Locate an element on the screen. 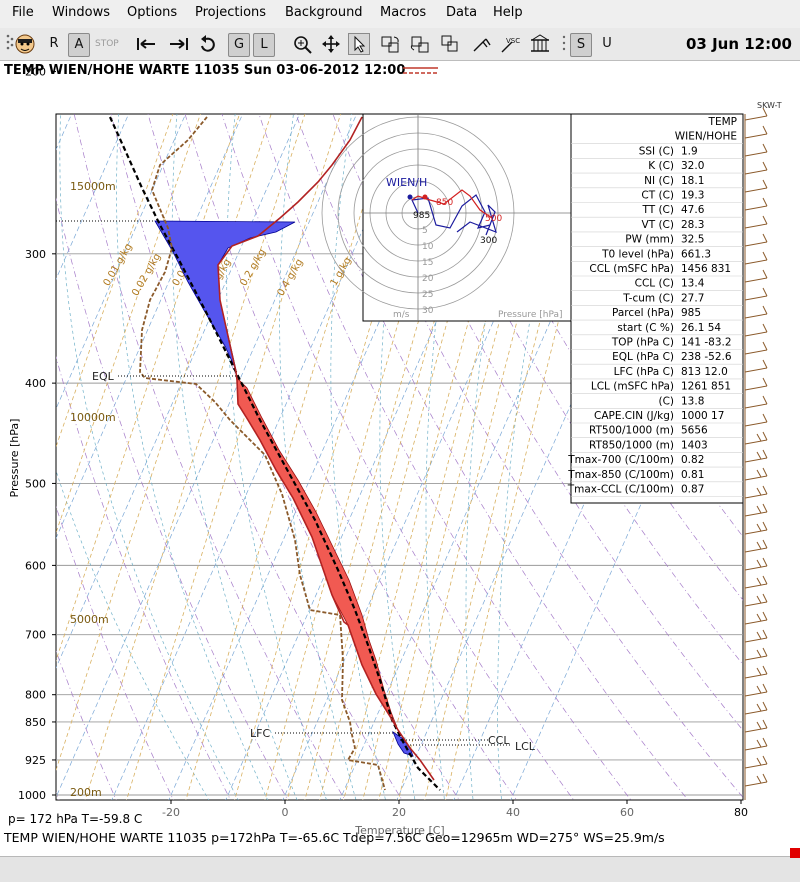 The width and height of the screenshot is (800, 882). user-face-icon is located at coordinates (25, 44).